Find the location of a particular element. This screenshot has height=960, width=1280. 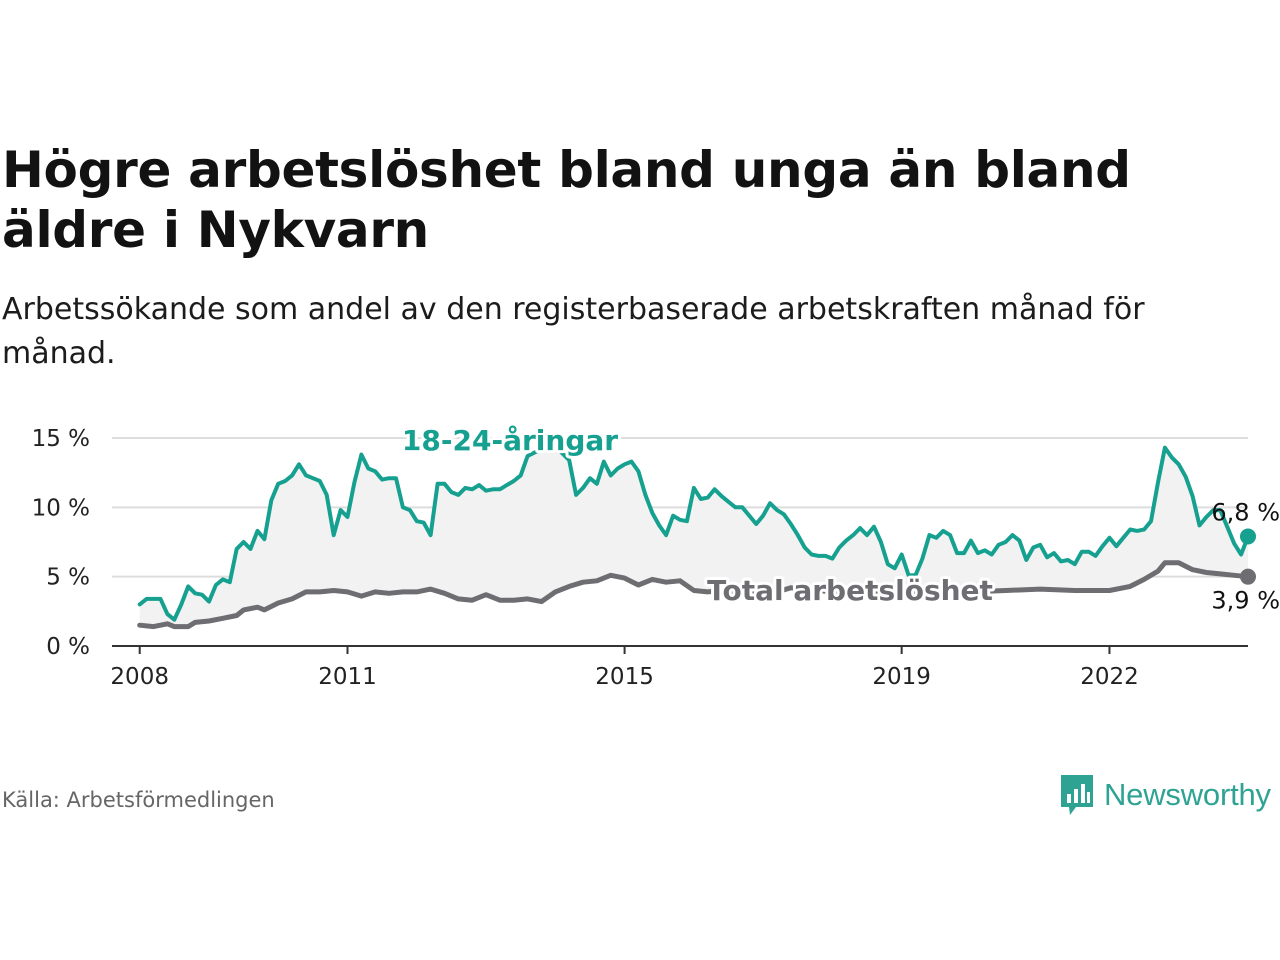

source-note: Källa: Arbetsförmedlingen is located at coordinates (138, 800).